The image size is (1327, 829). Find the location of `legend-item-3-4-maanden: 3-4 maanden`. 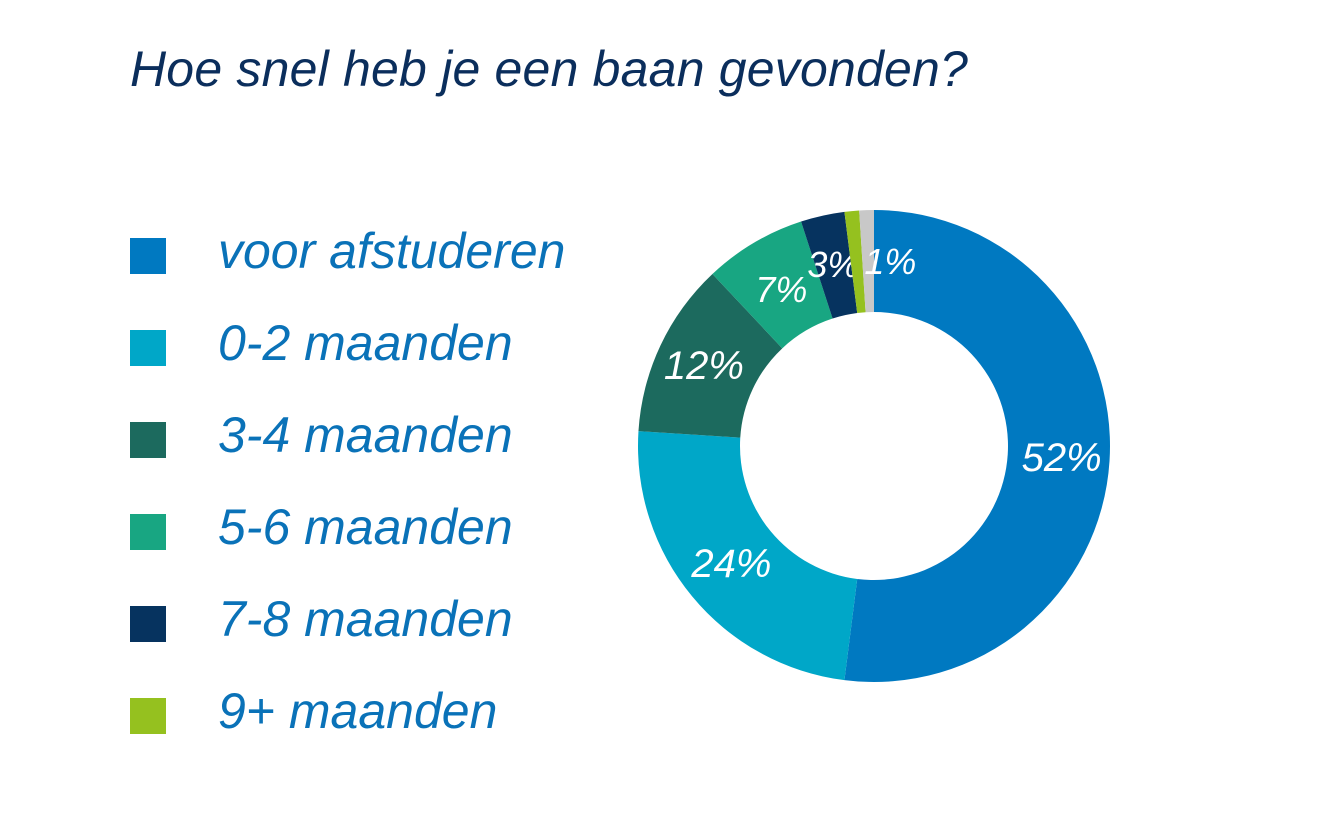

legend-item-3-4-maanden: 3-4 maanden is located at coordinates (390, 442).